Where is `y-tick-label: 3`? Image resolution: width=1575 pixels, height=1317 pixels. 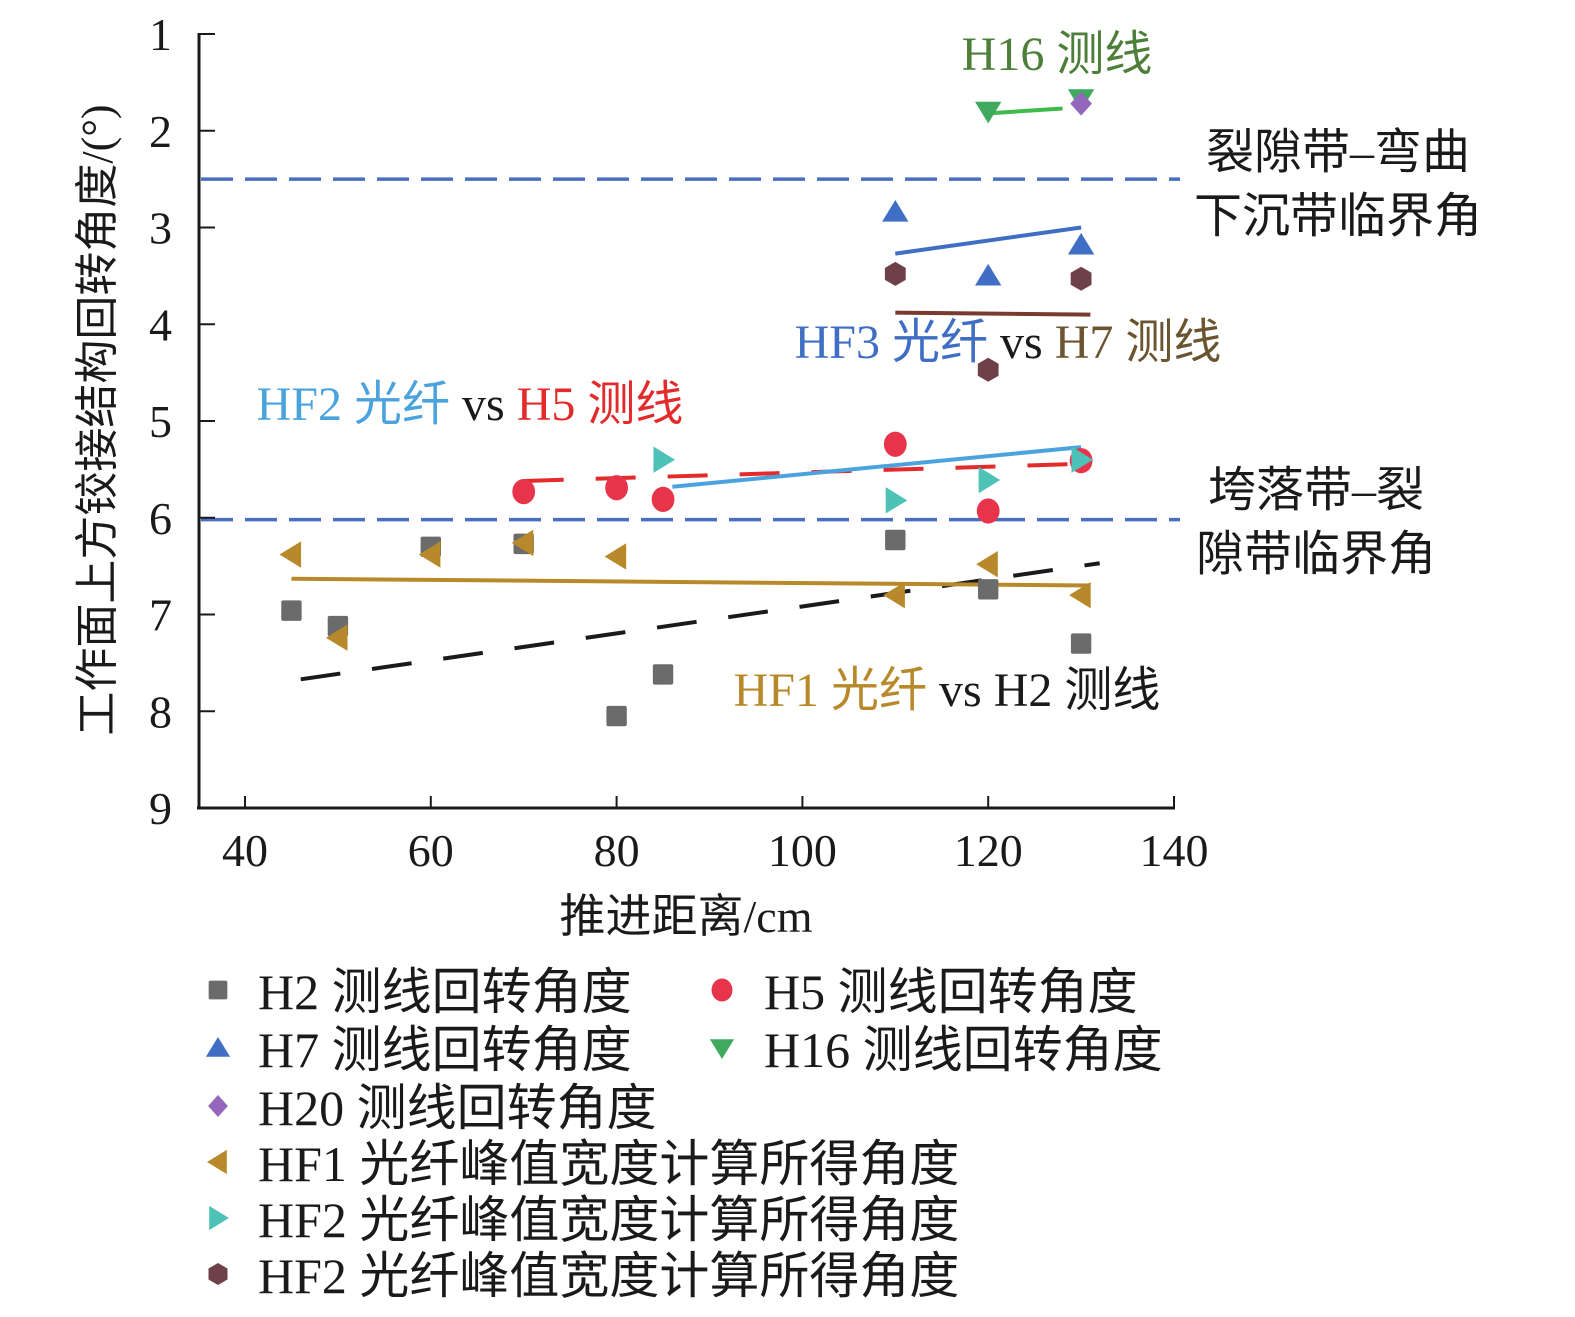
y-tick-label: 3 is located at coordinates (160, 228).